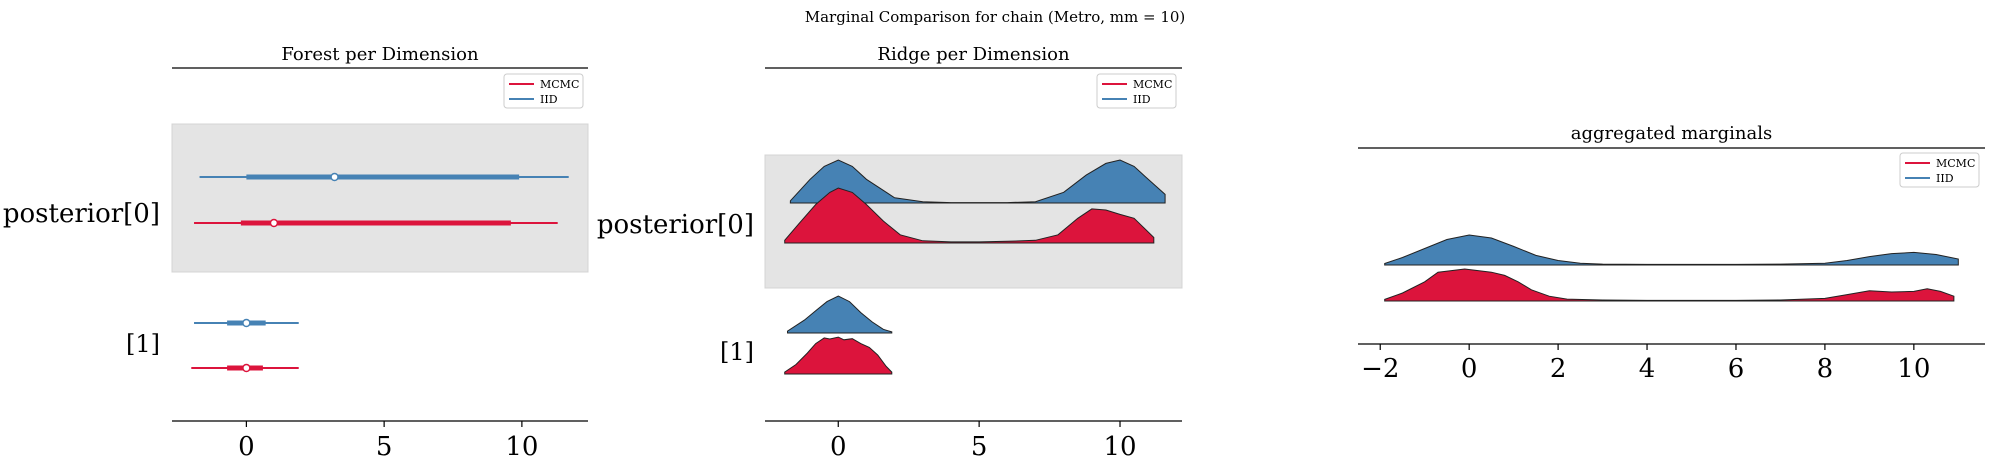  I want to click on panel-title: Ridge per Dimension, so click(973, 54).